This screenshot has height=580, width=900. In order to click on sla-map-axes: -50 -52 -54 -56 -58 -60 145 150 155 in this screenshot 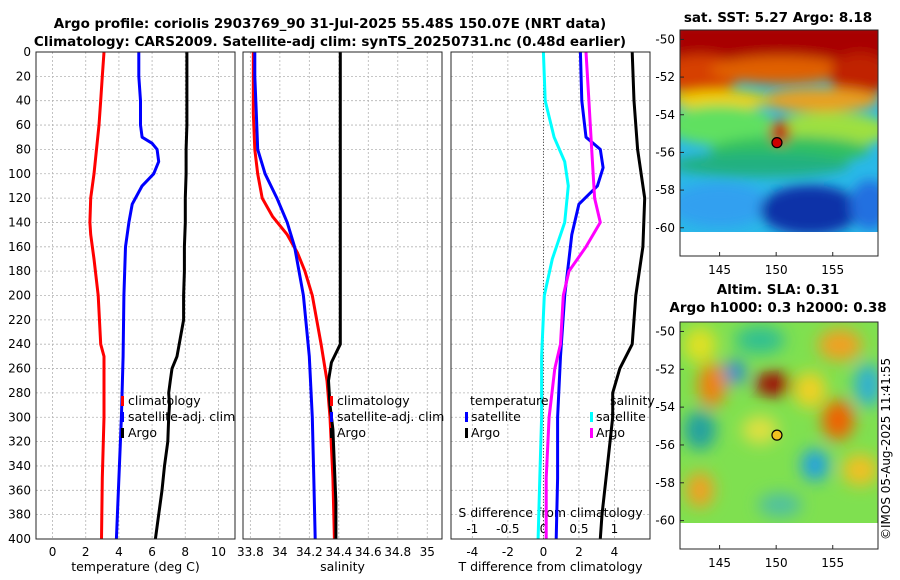, I will do `click(767, 445)`.